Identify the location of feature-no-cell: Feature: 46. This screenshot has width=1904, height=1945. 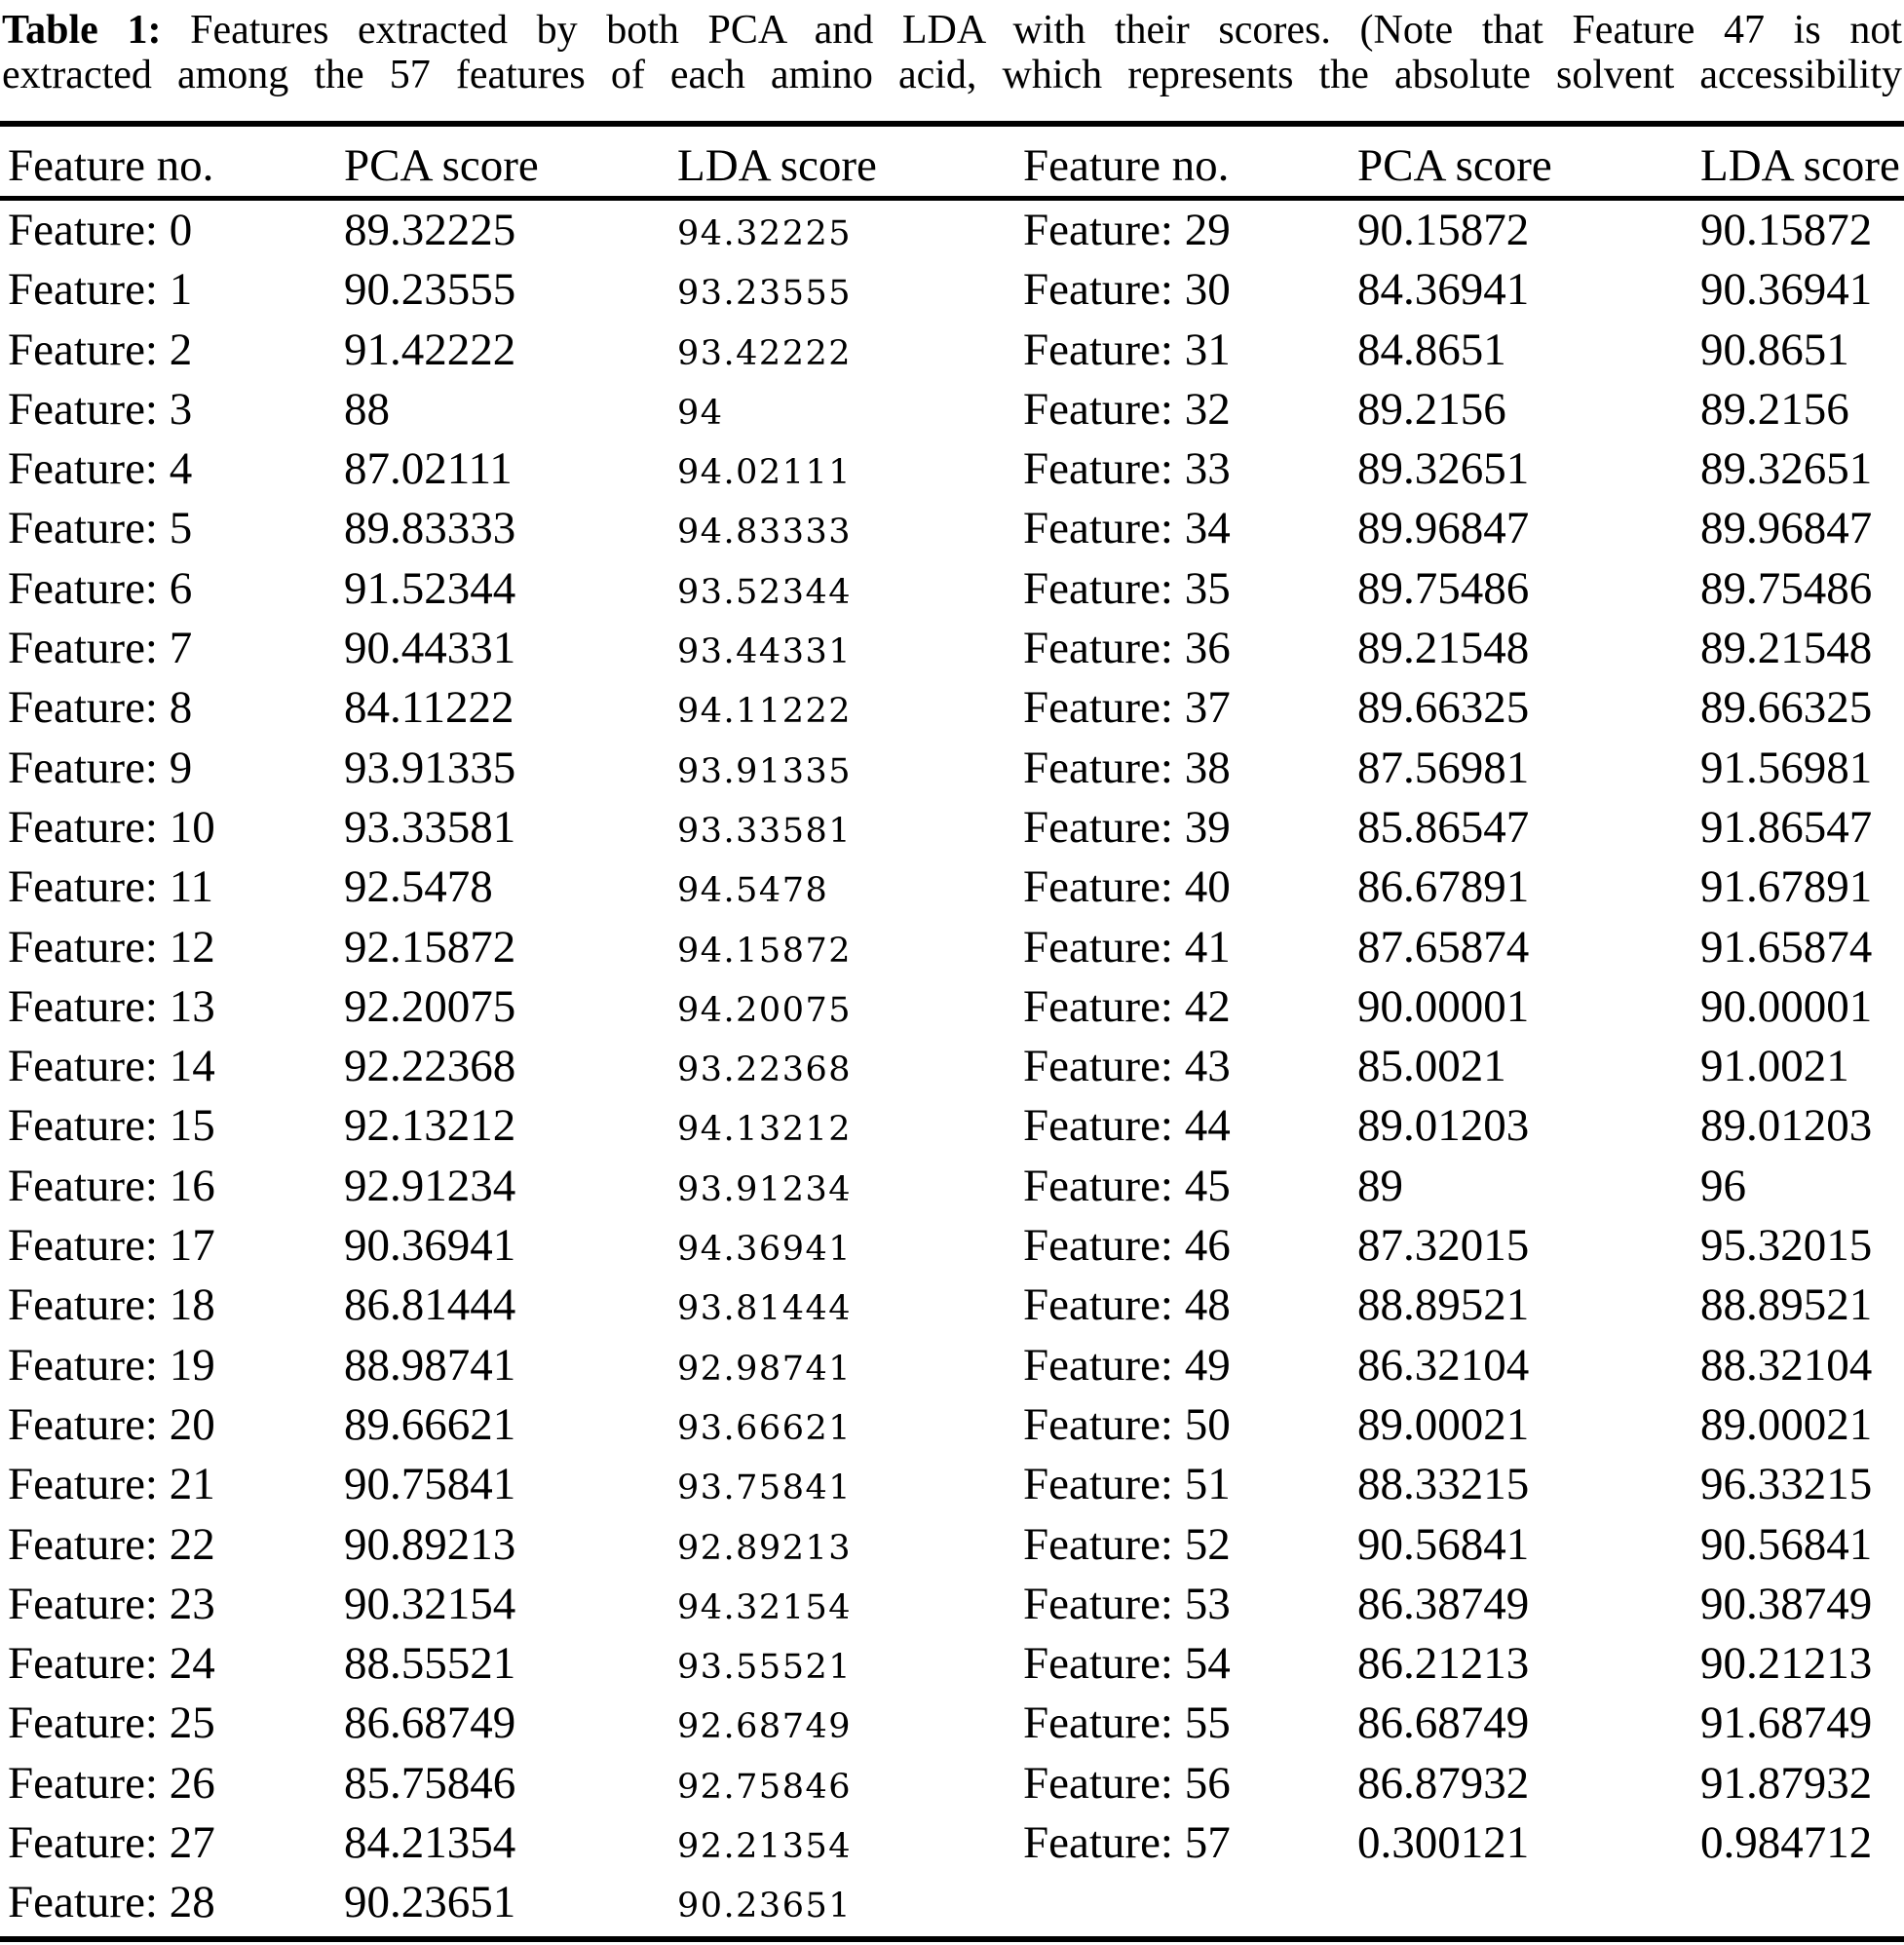
(1127, 1246).